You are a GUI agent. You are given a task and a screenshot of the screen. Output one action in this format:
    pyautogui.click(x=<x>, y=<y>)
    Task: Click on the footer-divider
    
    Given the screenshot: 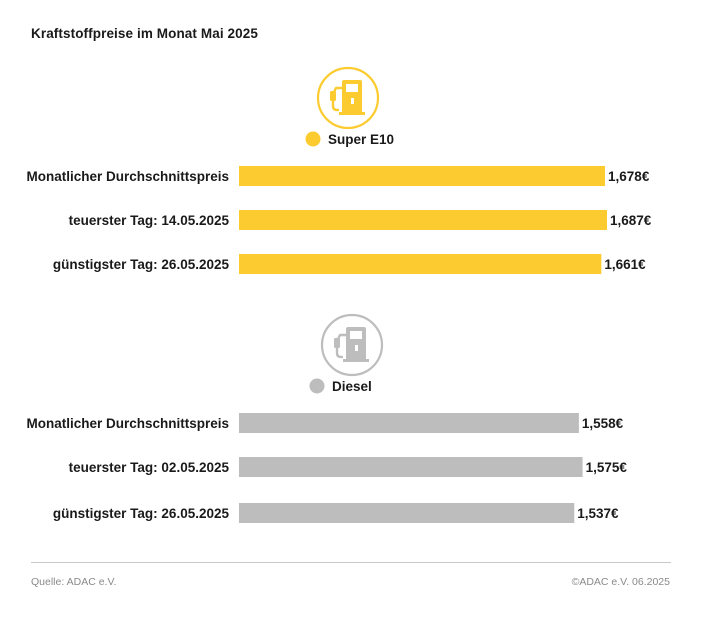 What is the action you would take?
    pyautogui.click(x=351, y=562)
    